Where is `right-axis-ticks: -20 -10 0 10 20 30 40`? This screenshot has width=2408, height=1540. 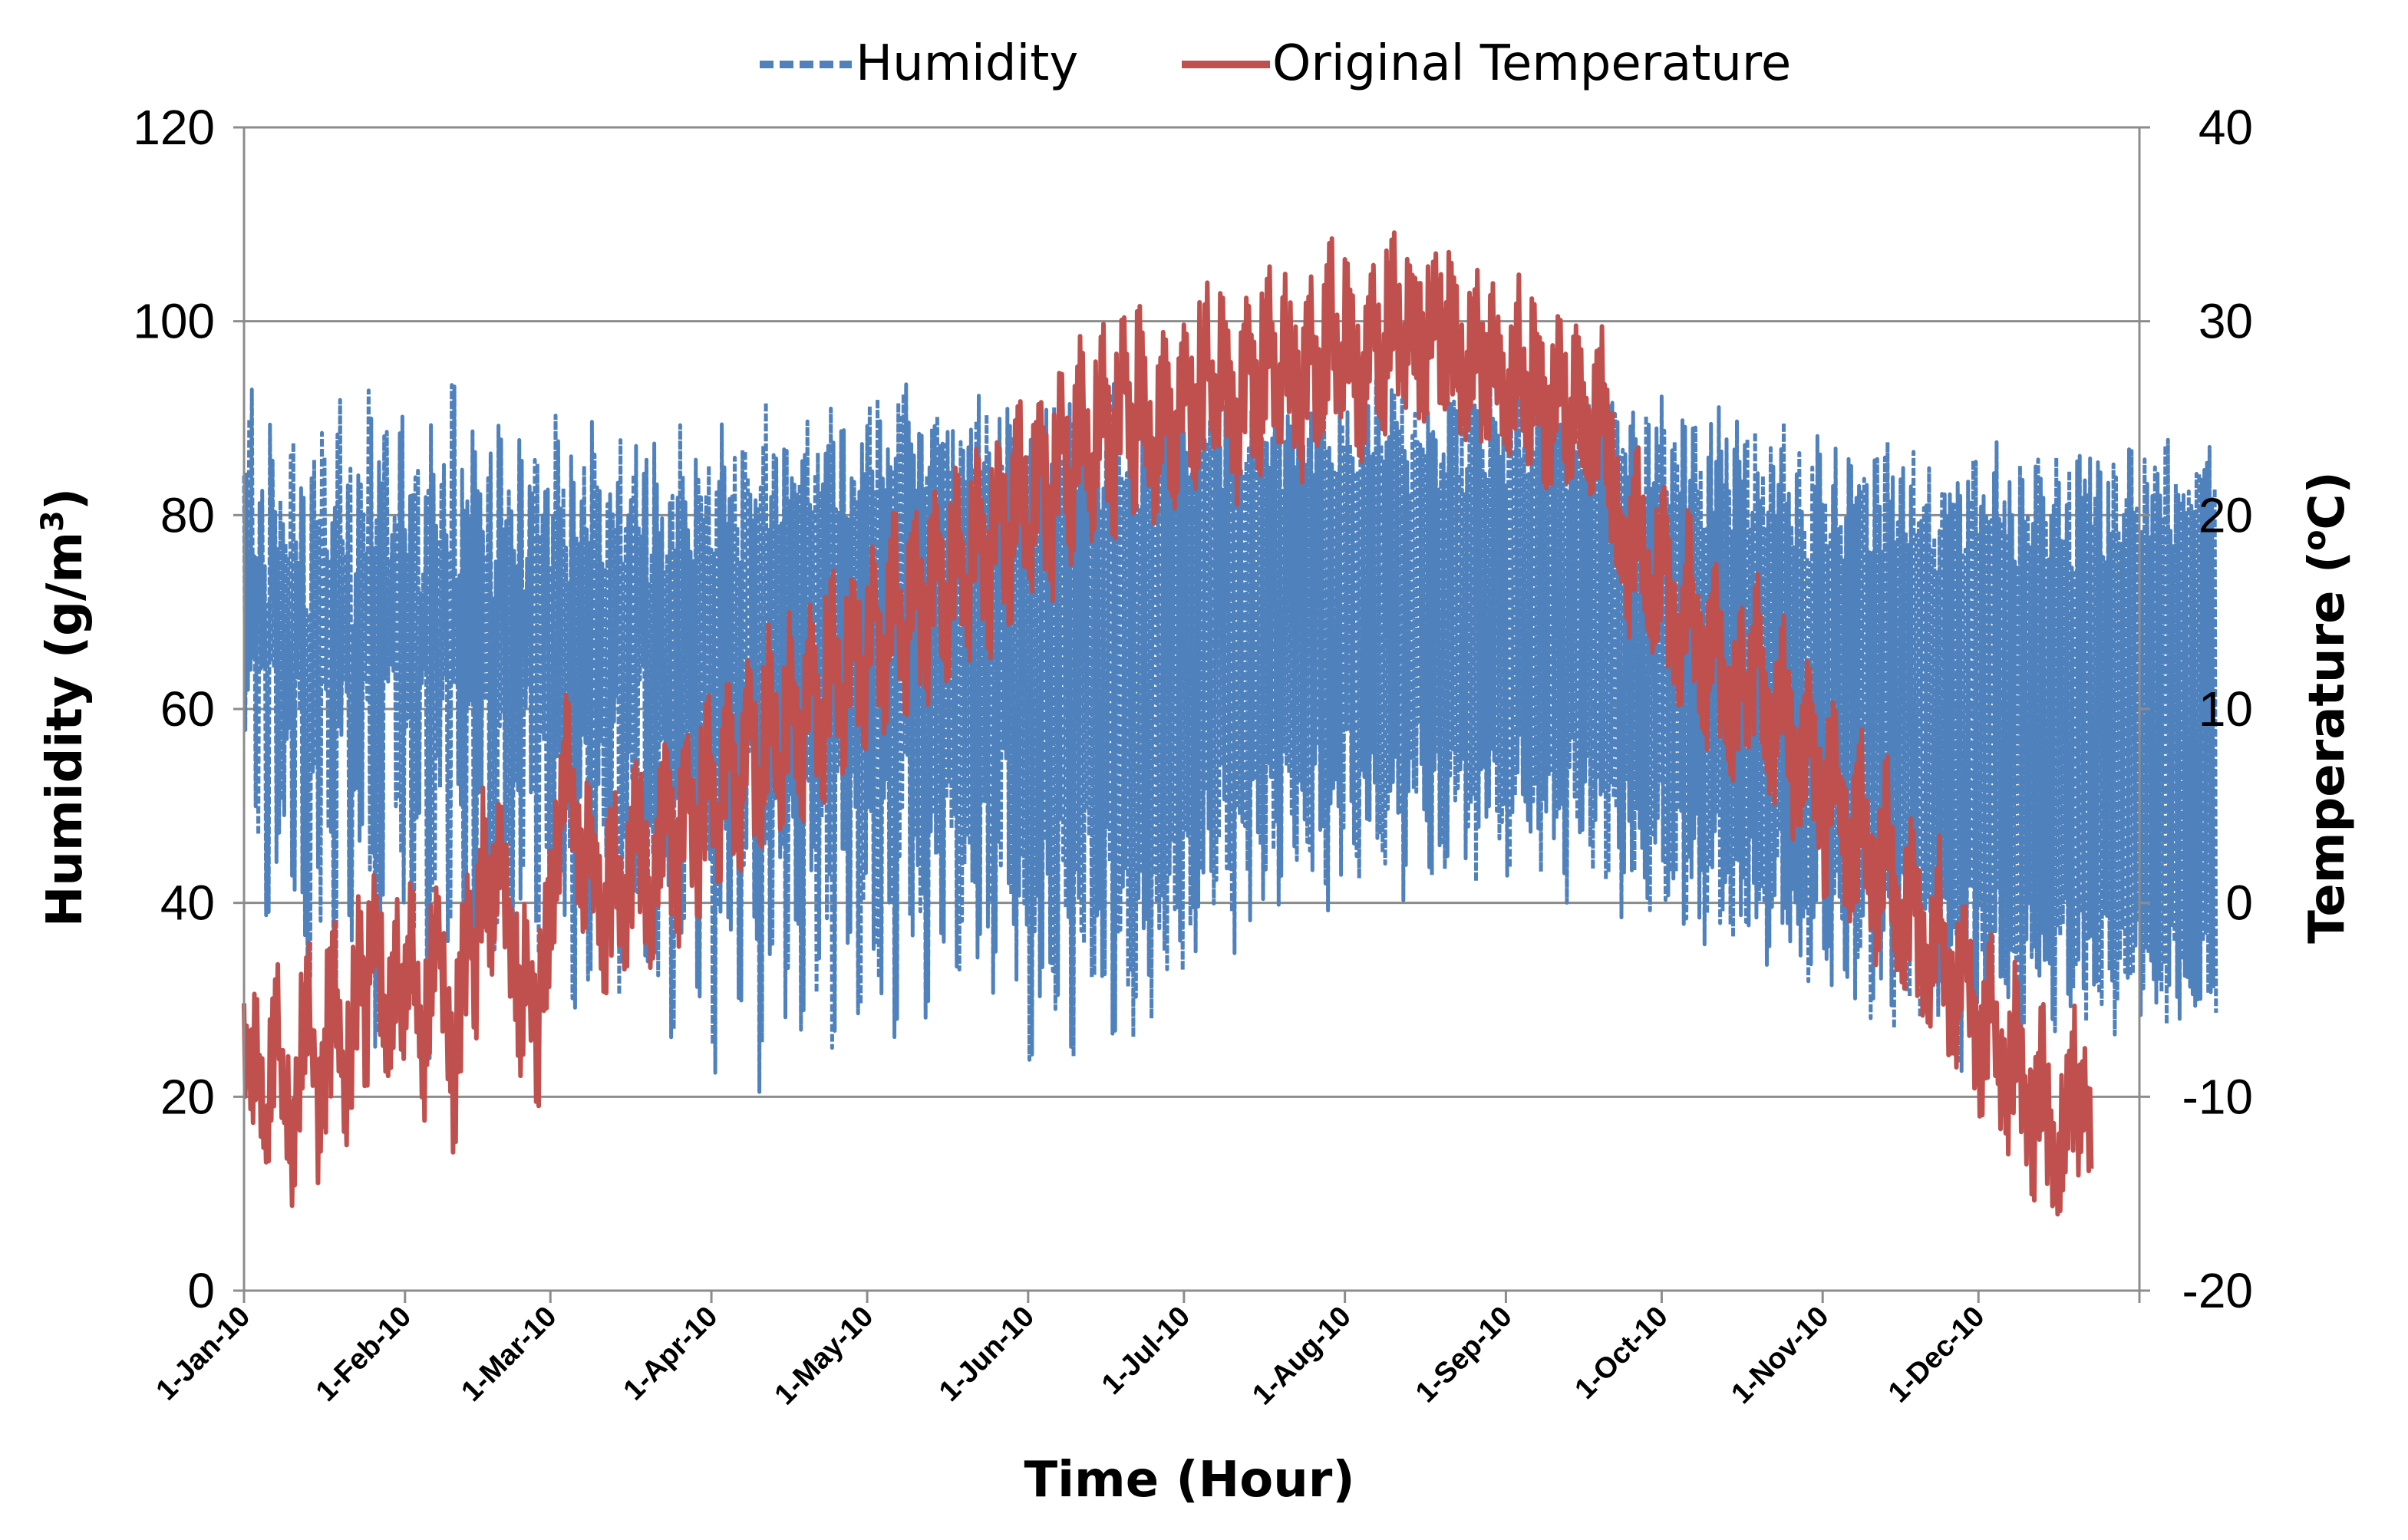 right-axis-ticks: -20 -10 0 10 20 30 40 is located at coordinates (2196, 709).